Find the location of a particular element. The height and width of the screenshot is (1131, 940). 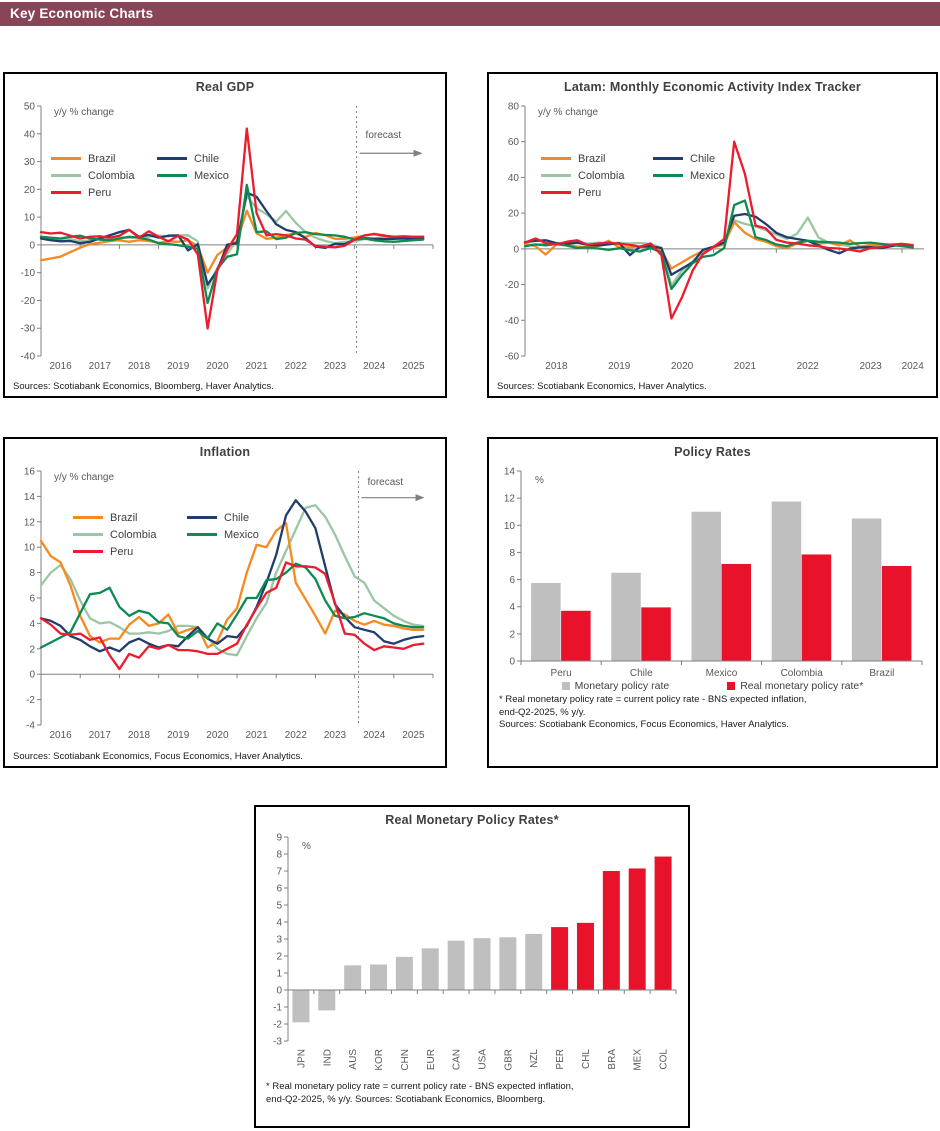

bar-per is located at coordinates (560, 958).